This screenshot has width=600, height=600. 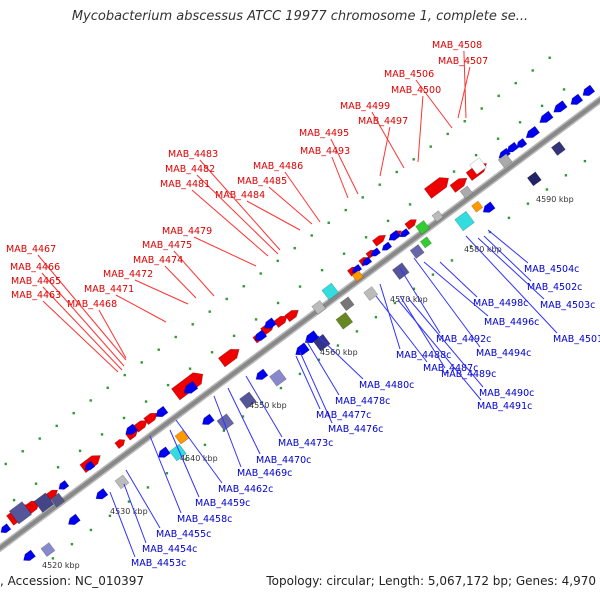 What do you see at coordinates (551, 269) in the screenshot?
I see `reverse-gene-label: MAB_4504c` at bounding box center [551, 269].